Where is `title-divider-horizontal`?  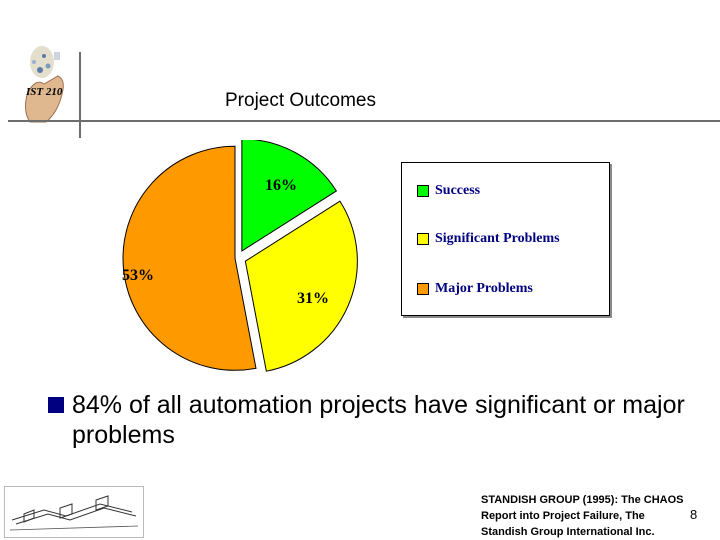 title-divider-horizontal is located at coordinates (364, 121).